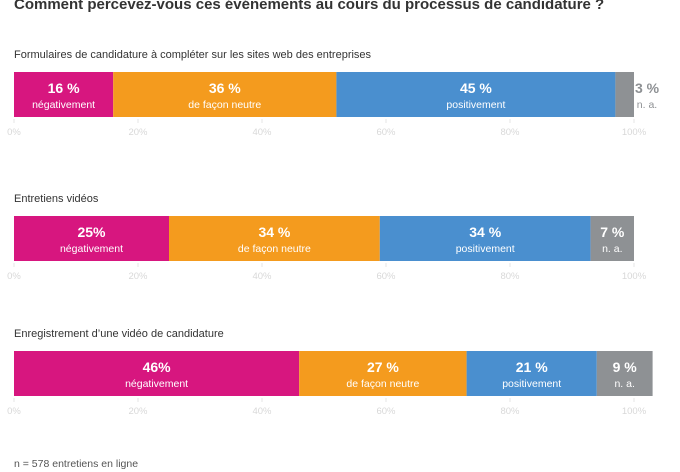 The image size is (680, 472). I want to click on value-label: 7 %, so click(612, 232).